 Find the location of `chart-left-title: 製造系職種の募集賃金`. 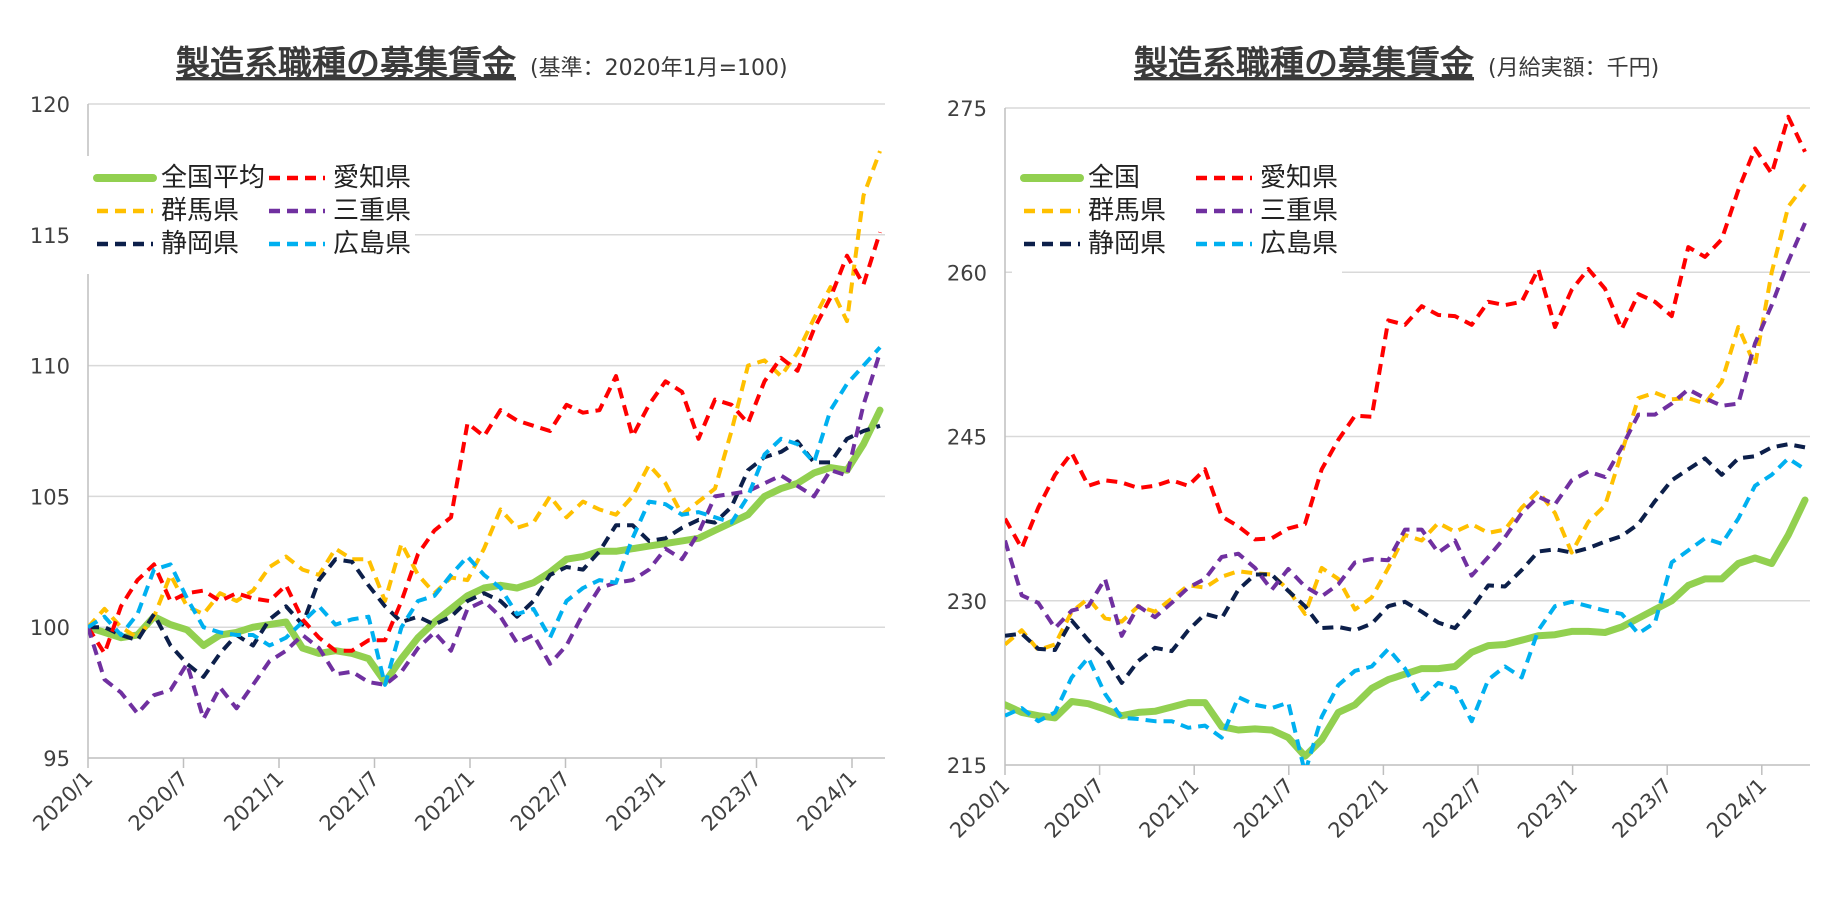

chart-left-title: 製造系職種の募集賃金 is located at coordinates (346, 64).